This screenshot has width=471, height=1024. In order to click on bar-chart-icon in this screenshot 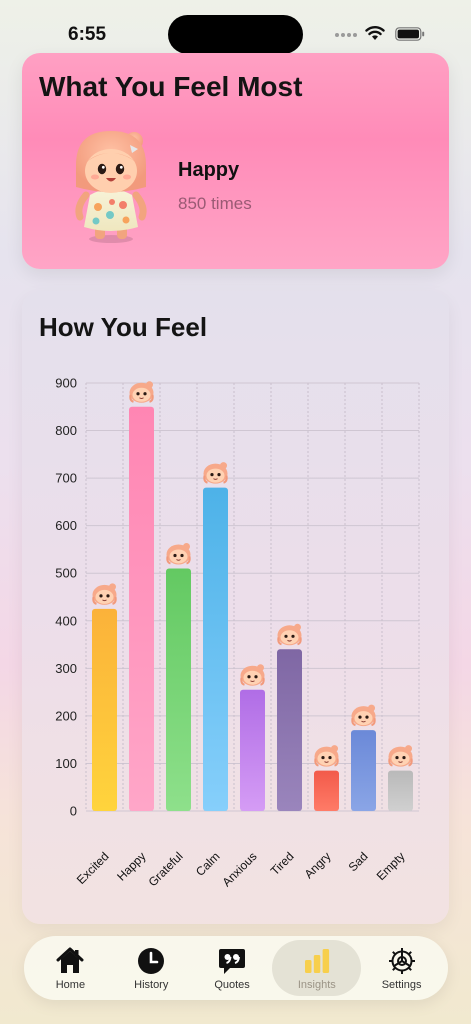, I will do `click(316, 960)`.